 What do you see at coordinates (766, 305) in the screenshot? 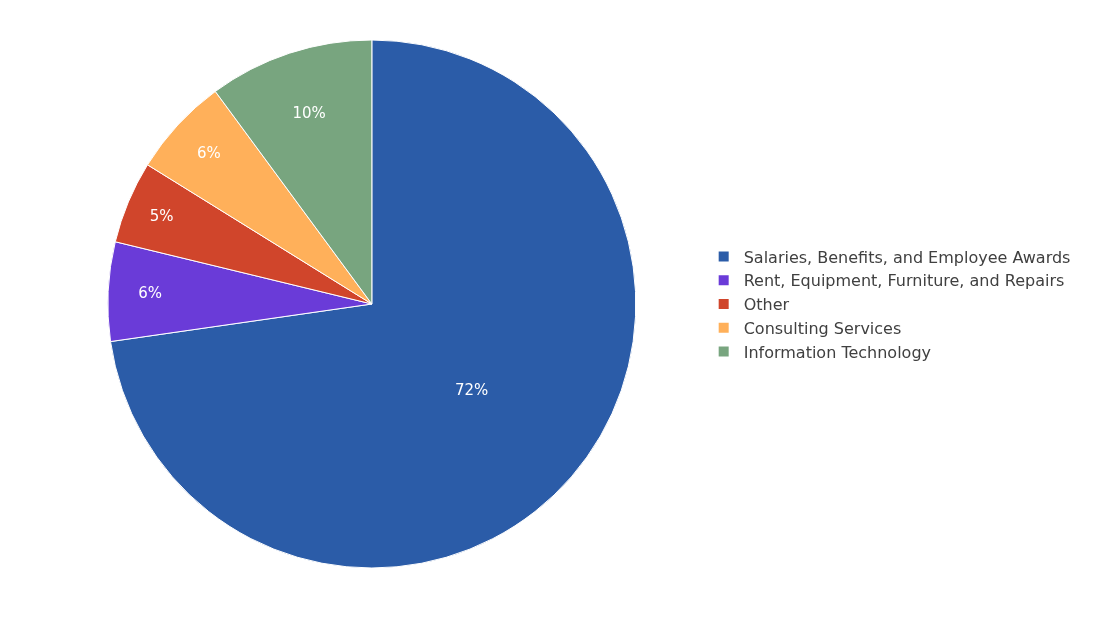
I see `legend-label: Other` at bounding box center [766, 305].